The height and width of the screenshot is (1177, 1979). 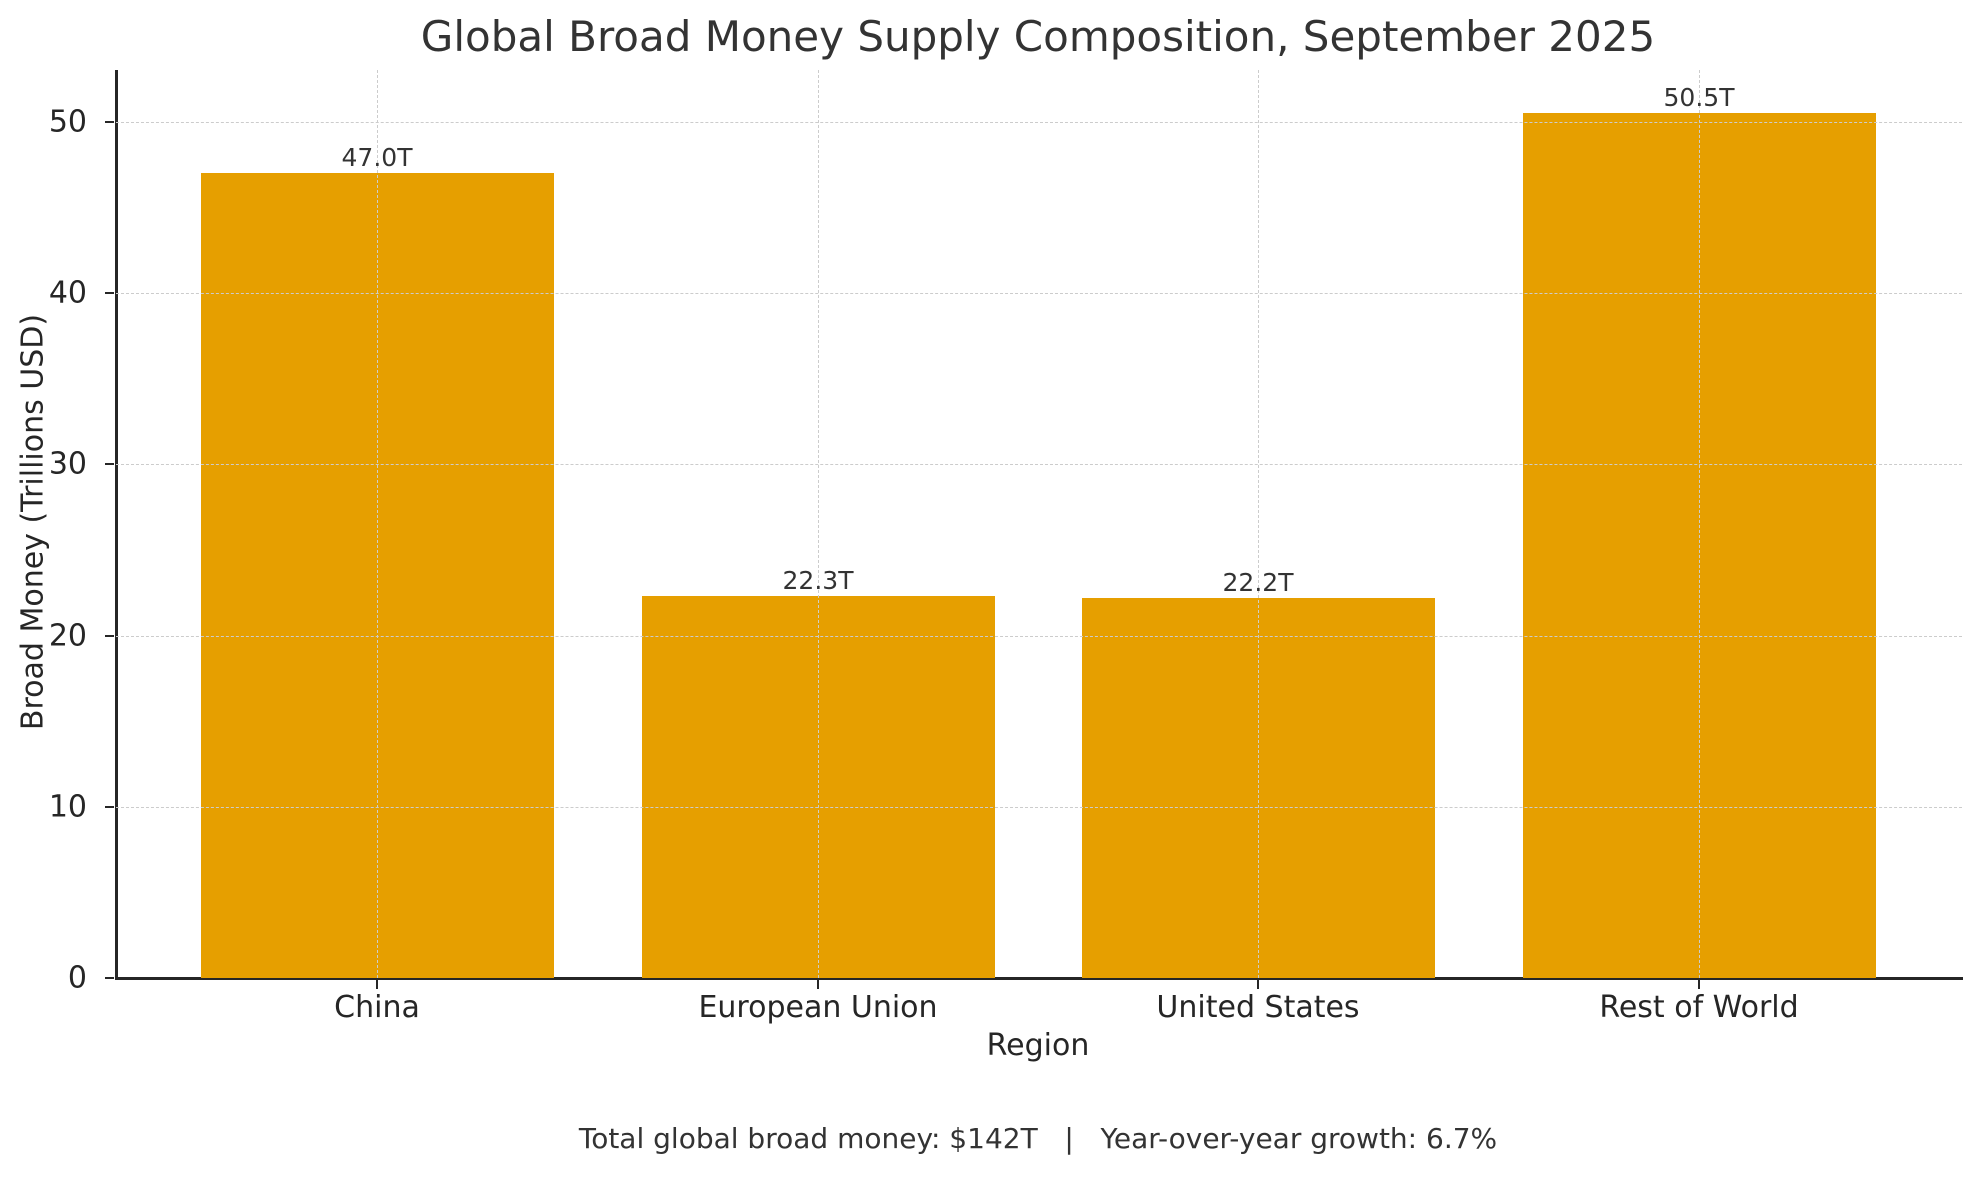 What do you see at coordinates (377, 524) in the screenshot?
I see `gridline-x-china` at bounding box center [377, 524].